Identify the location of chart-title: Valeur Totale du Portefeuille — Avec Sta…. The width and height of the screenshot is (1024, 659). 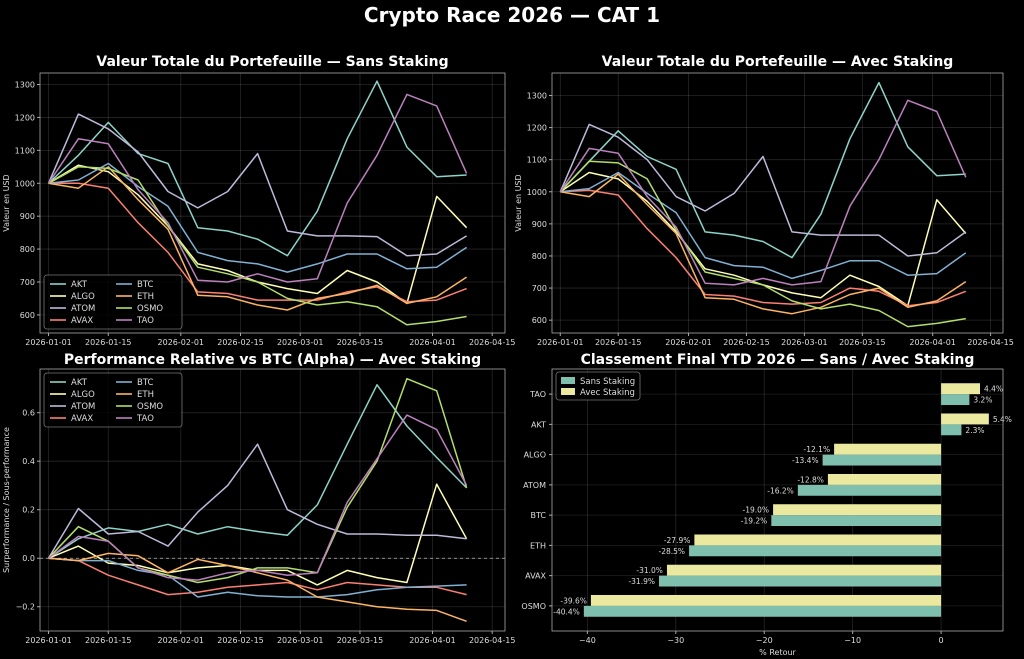
(778, 62).